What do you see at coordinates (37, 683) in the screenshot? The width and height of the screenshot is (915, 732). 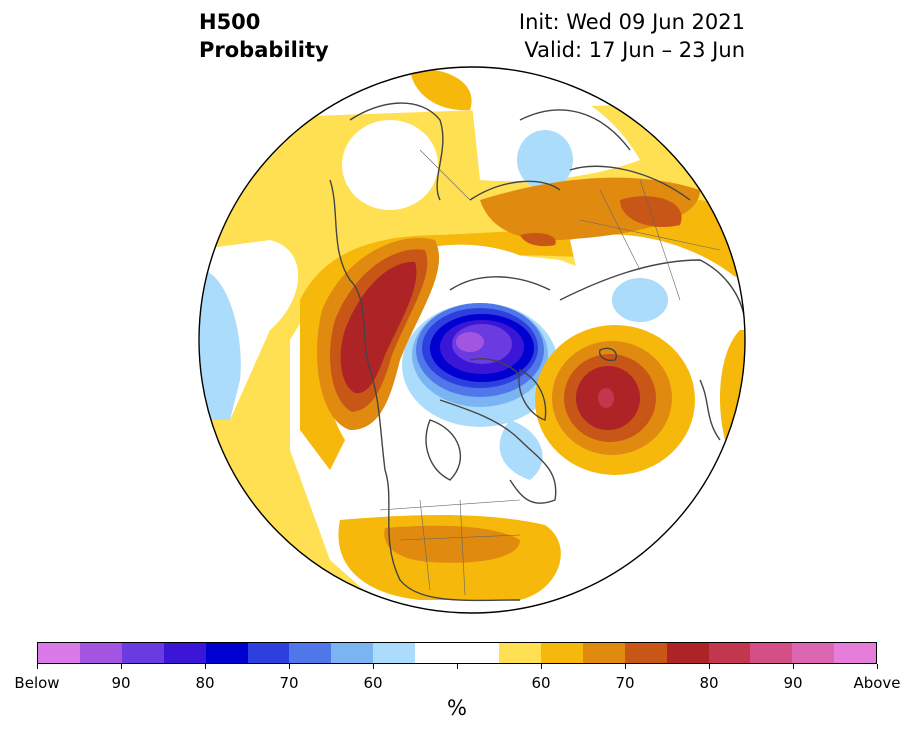 I see `colorbar-tick-label: Below` at bounding box center [37, 683].